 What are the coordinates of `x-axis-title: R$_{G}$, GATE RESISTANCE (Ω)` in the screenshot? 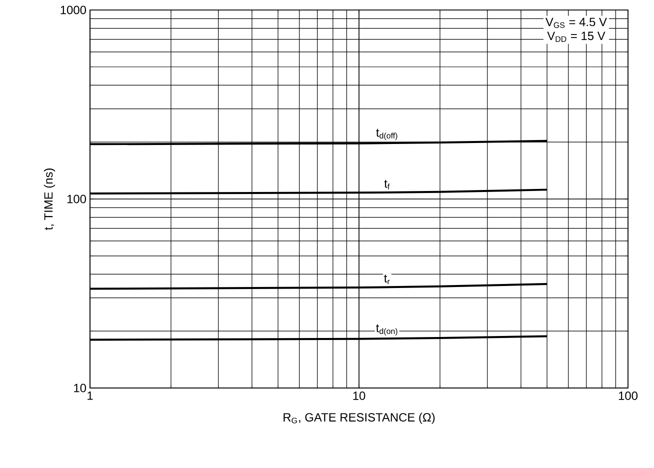 It's located at (359, 418).